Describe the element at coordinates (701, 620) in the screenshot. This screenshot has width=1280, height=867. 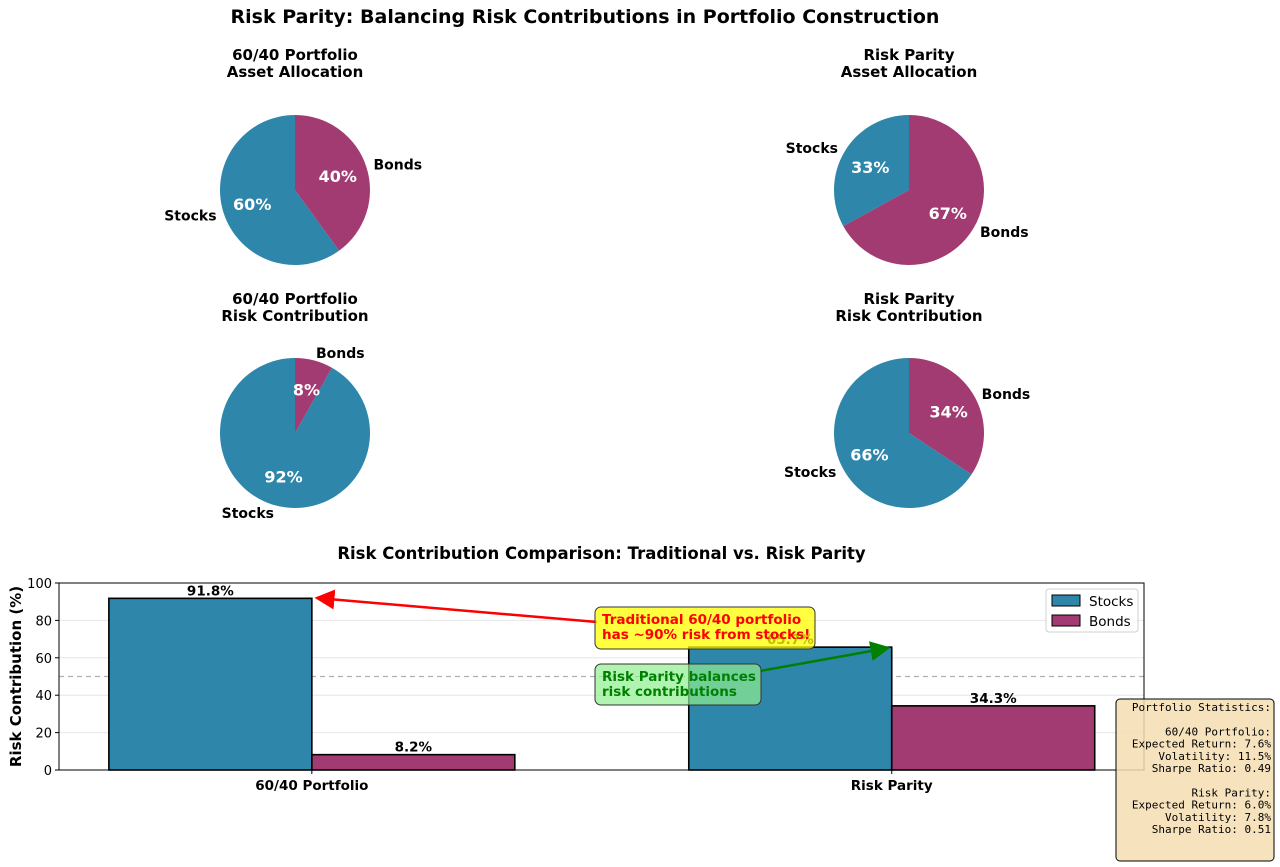
I see `annotation-text: Traditional 60/40 portfolio` at that location.